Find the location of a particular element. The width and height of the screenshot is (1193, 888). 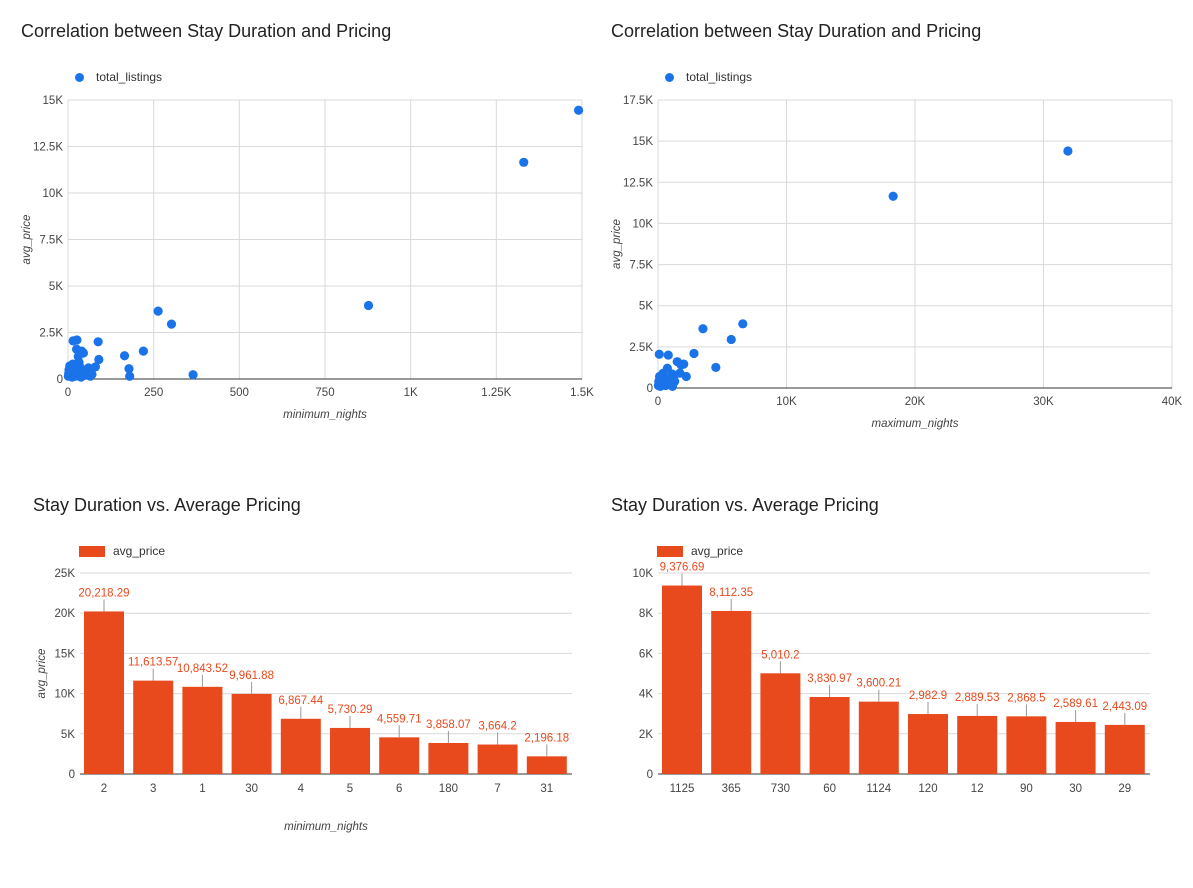

y-tick-label: 8K is located at coordinates (646, 614).